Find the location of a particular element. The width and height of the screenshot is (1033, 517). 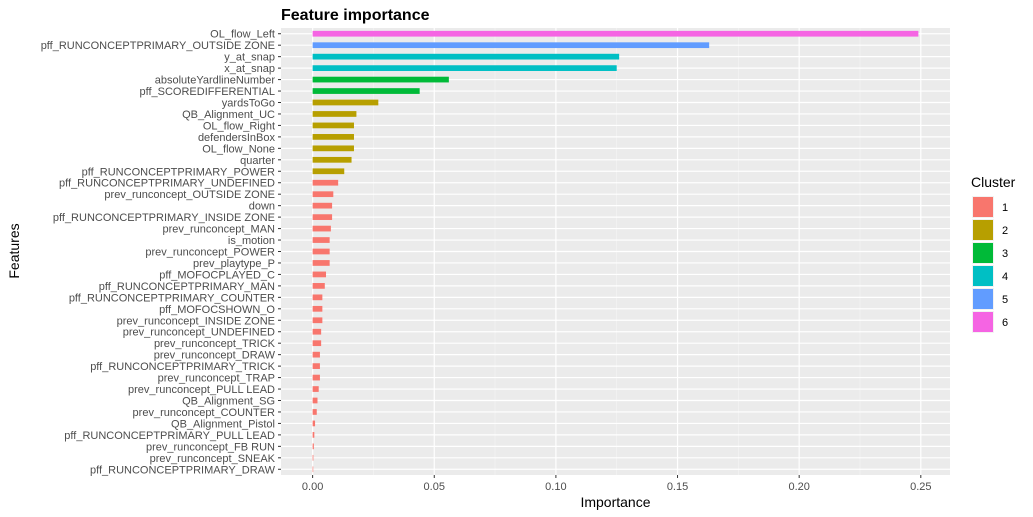

legend-items: 1 2 3 4 5 6 is located at coordinates (990, 264).